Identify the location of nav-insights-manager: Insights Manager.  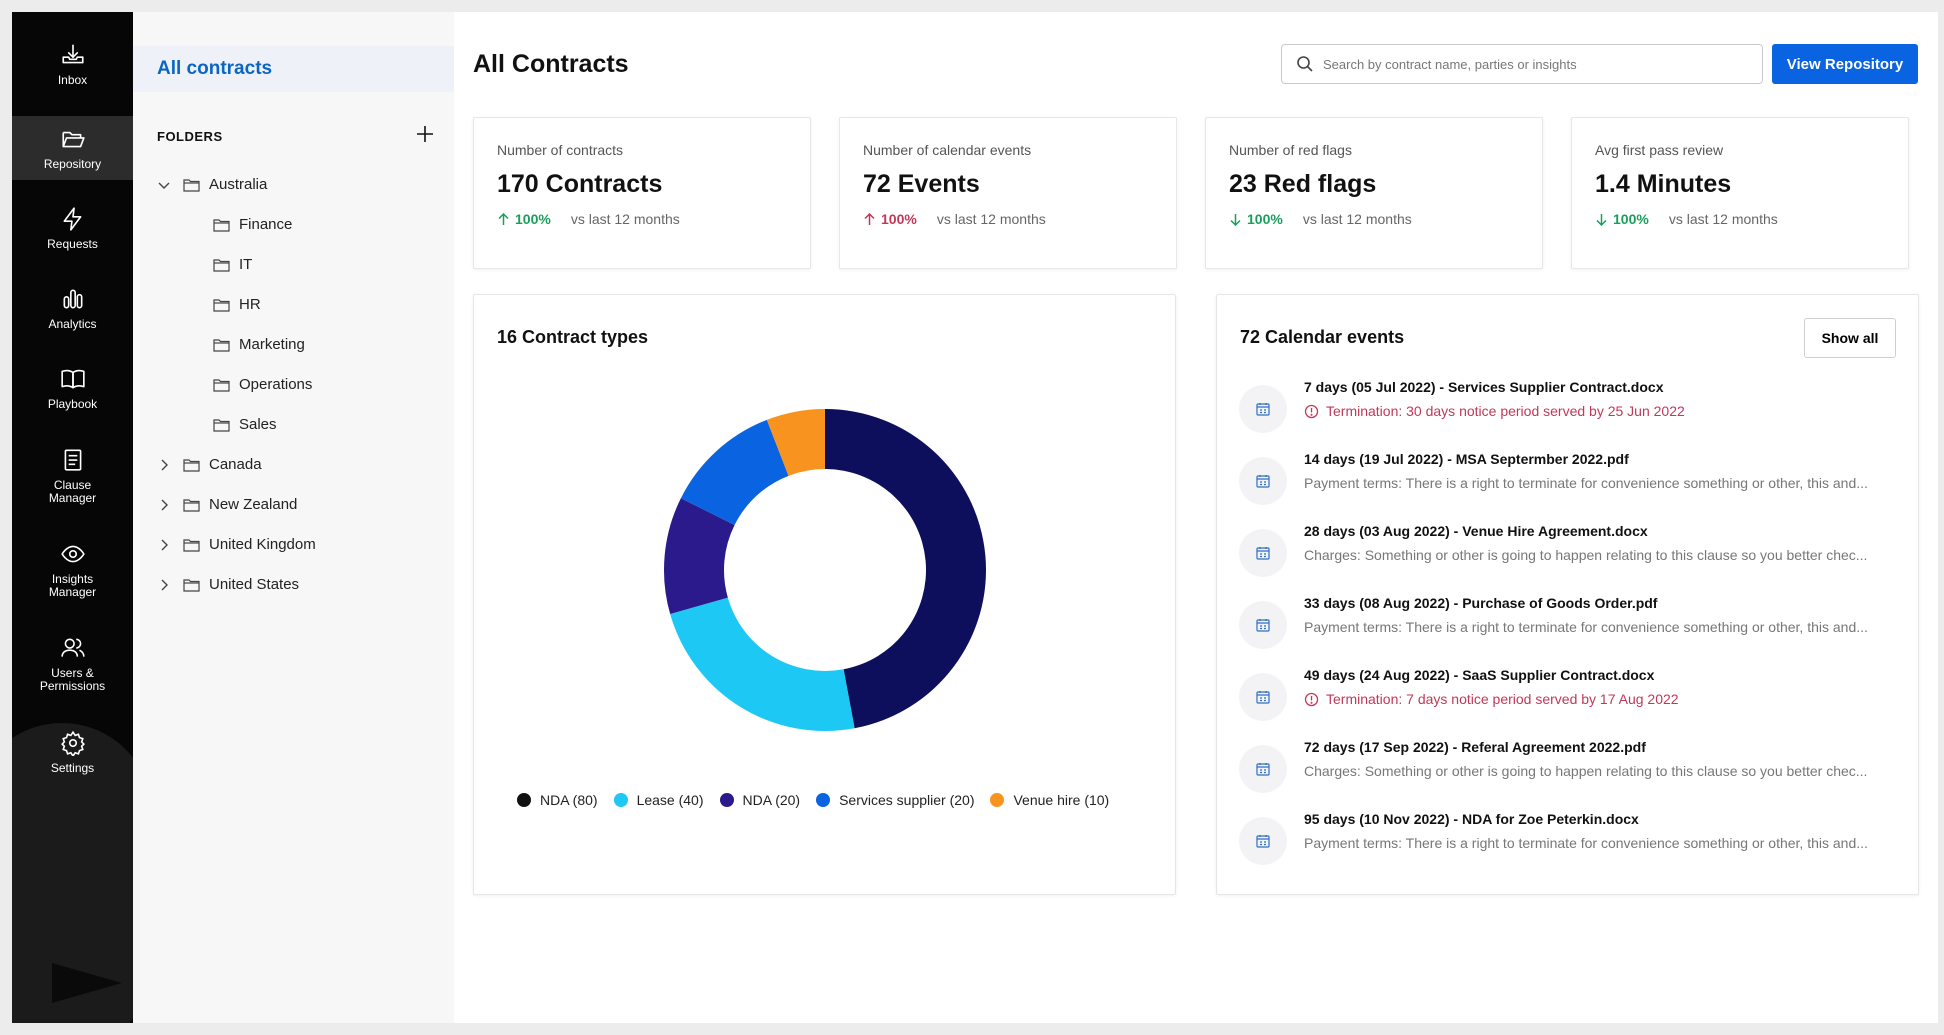
(72, 570).